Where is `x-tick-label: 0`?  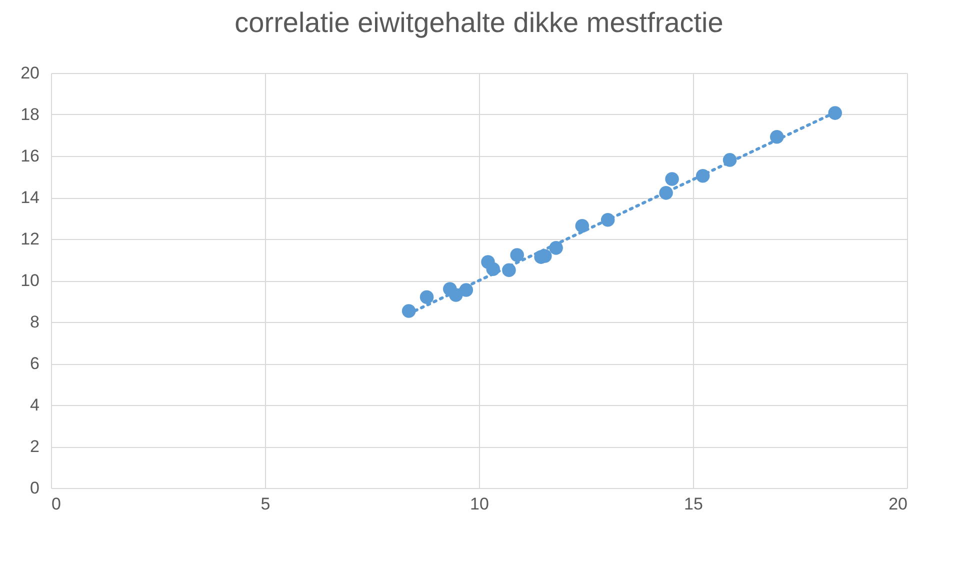 x-tick-label: 0 is located at coordinates (56, 504).